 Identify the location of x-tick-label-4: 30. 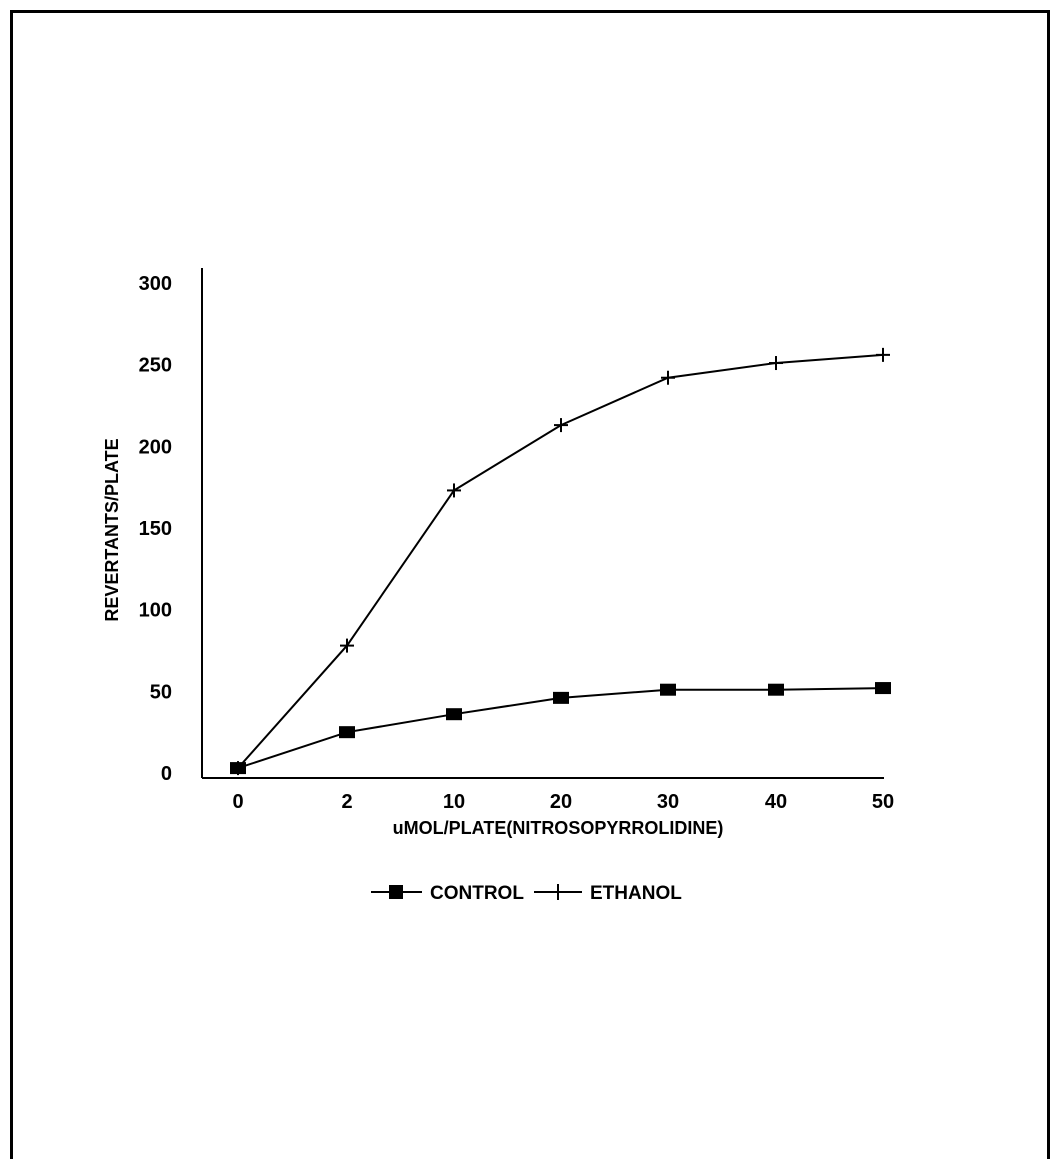
(668, 802).